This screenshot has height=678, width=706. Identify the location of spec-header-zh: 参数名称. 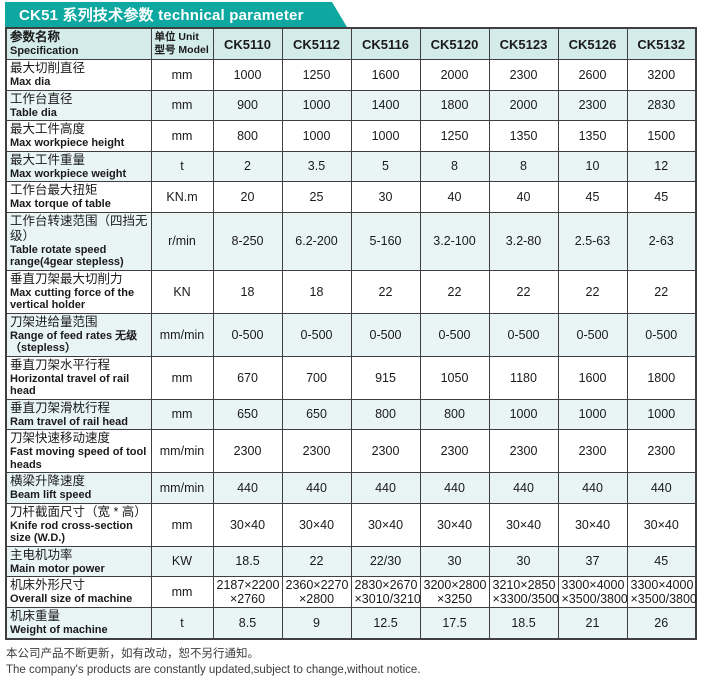
(35, 37).